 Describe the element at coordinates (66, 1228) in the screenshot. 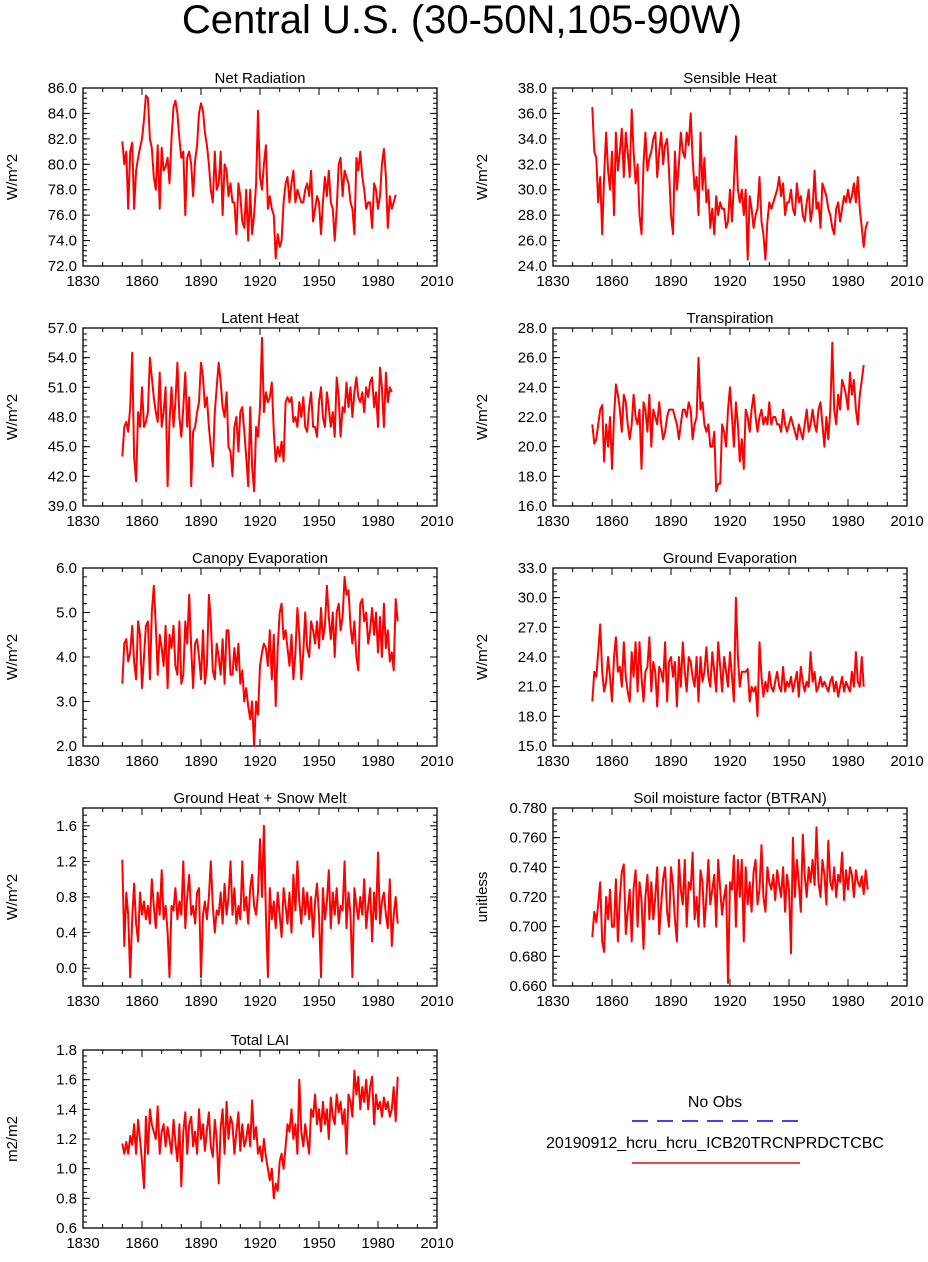

I see `y-tick-label: 0.6` at that location.